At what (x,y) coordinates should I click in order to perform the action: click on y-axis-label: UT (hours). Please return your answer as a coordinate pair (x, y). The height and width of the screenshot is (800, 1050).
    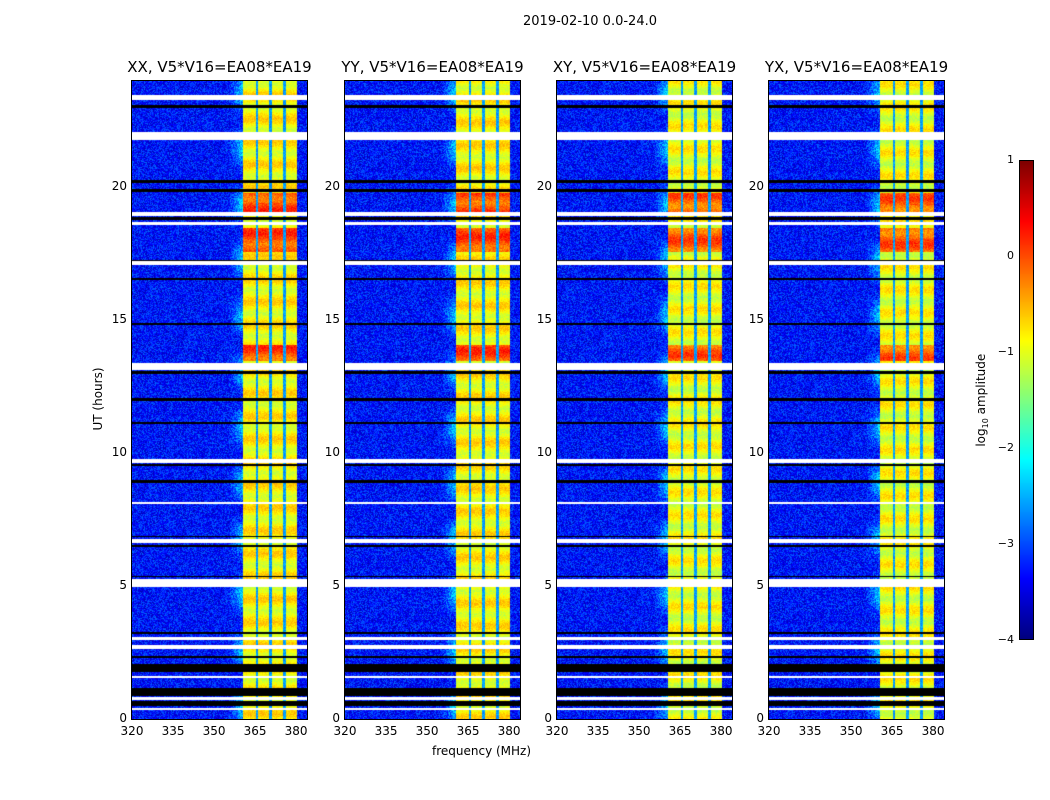
    Looking at the image, I should click on (98, 399).